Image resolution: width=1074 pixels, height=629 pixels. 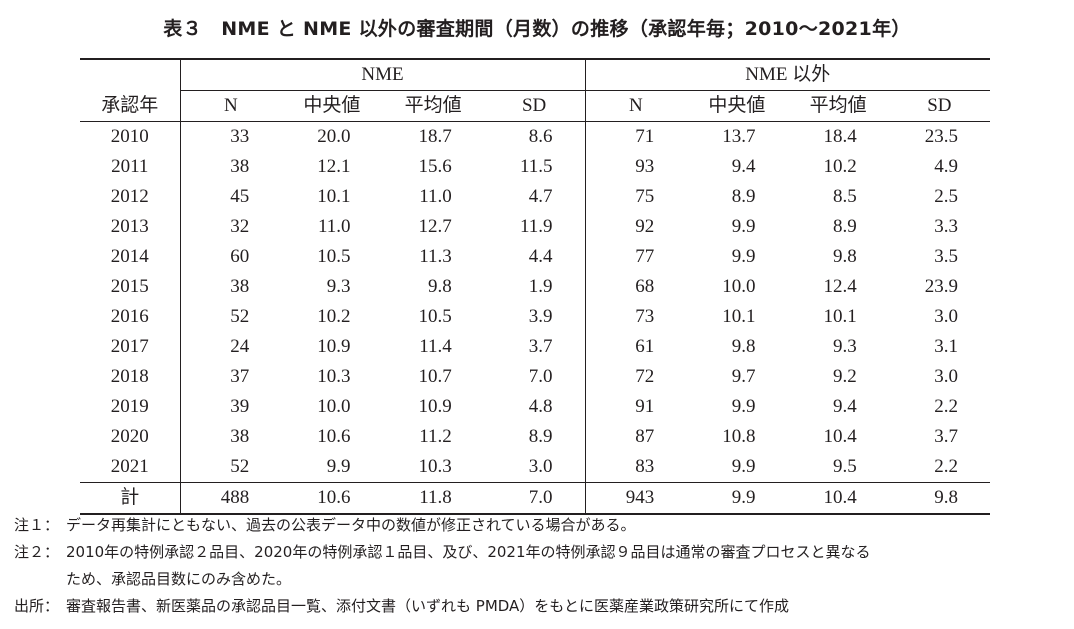 What do you see at coordinates (334, 166) in the screenshot?
I see `nme-median-cell: 12.1` at bounding box center [334, 166].